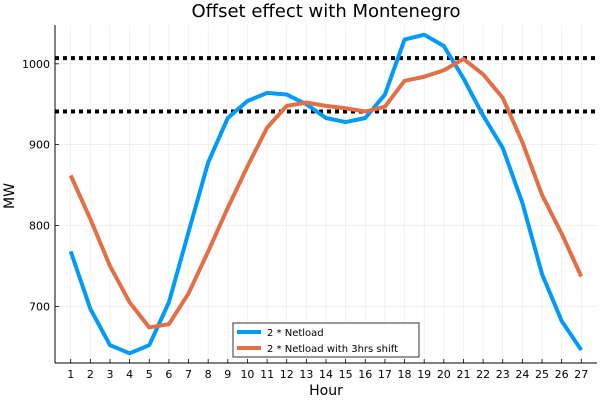 Image resolution: width=600 pixels, height=400 pixels. Describe the element at coordinates (306, 374) in the screenshot. I see `x-tick-label: 13` at that location.